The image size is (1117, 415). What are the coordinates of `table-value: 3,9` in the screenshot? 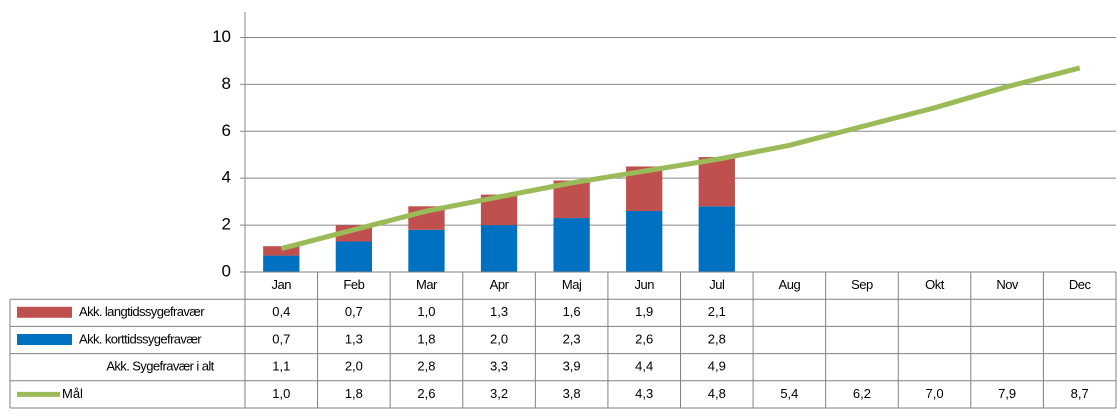 It's located at (572, 366).